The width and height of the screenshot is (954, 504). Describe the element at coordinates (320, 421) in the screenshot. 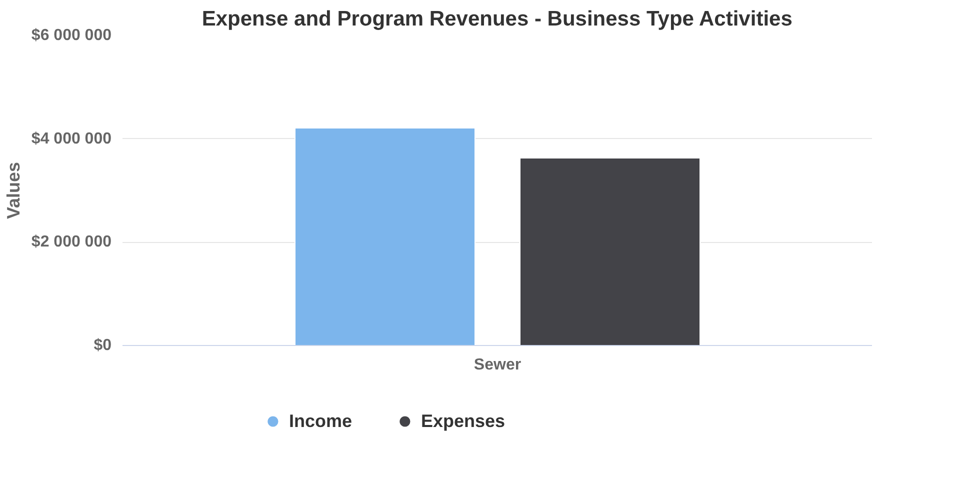

I see `legend-label: Income` at that location.